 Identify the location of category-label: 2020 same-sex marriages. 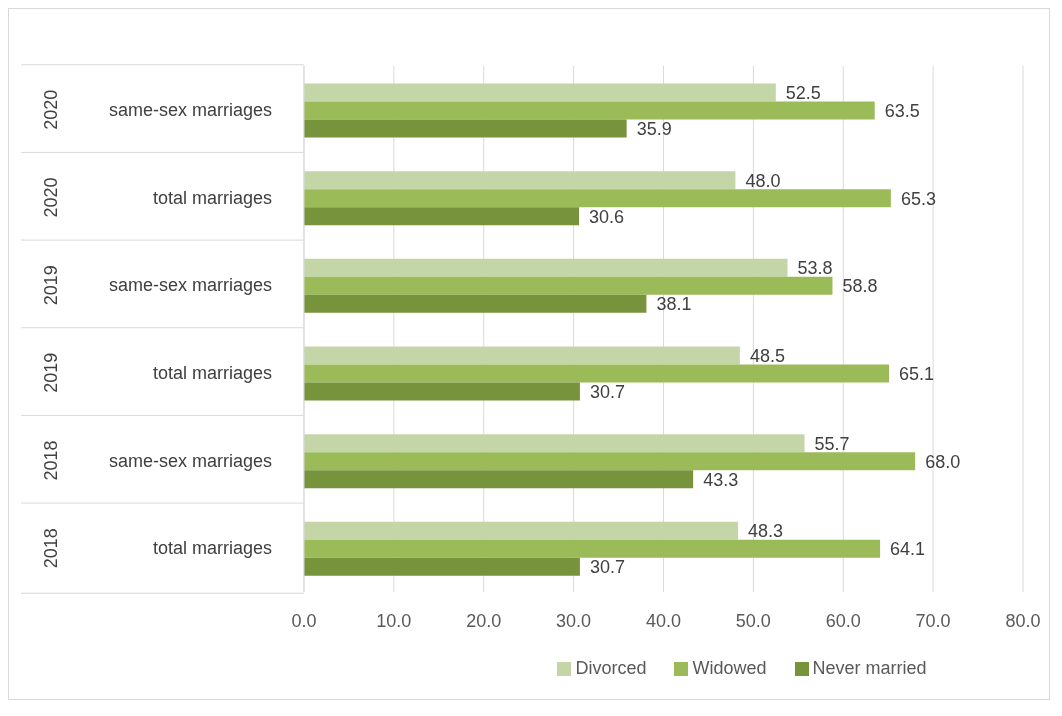
(156, 109).